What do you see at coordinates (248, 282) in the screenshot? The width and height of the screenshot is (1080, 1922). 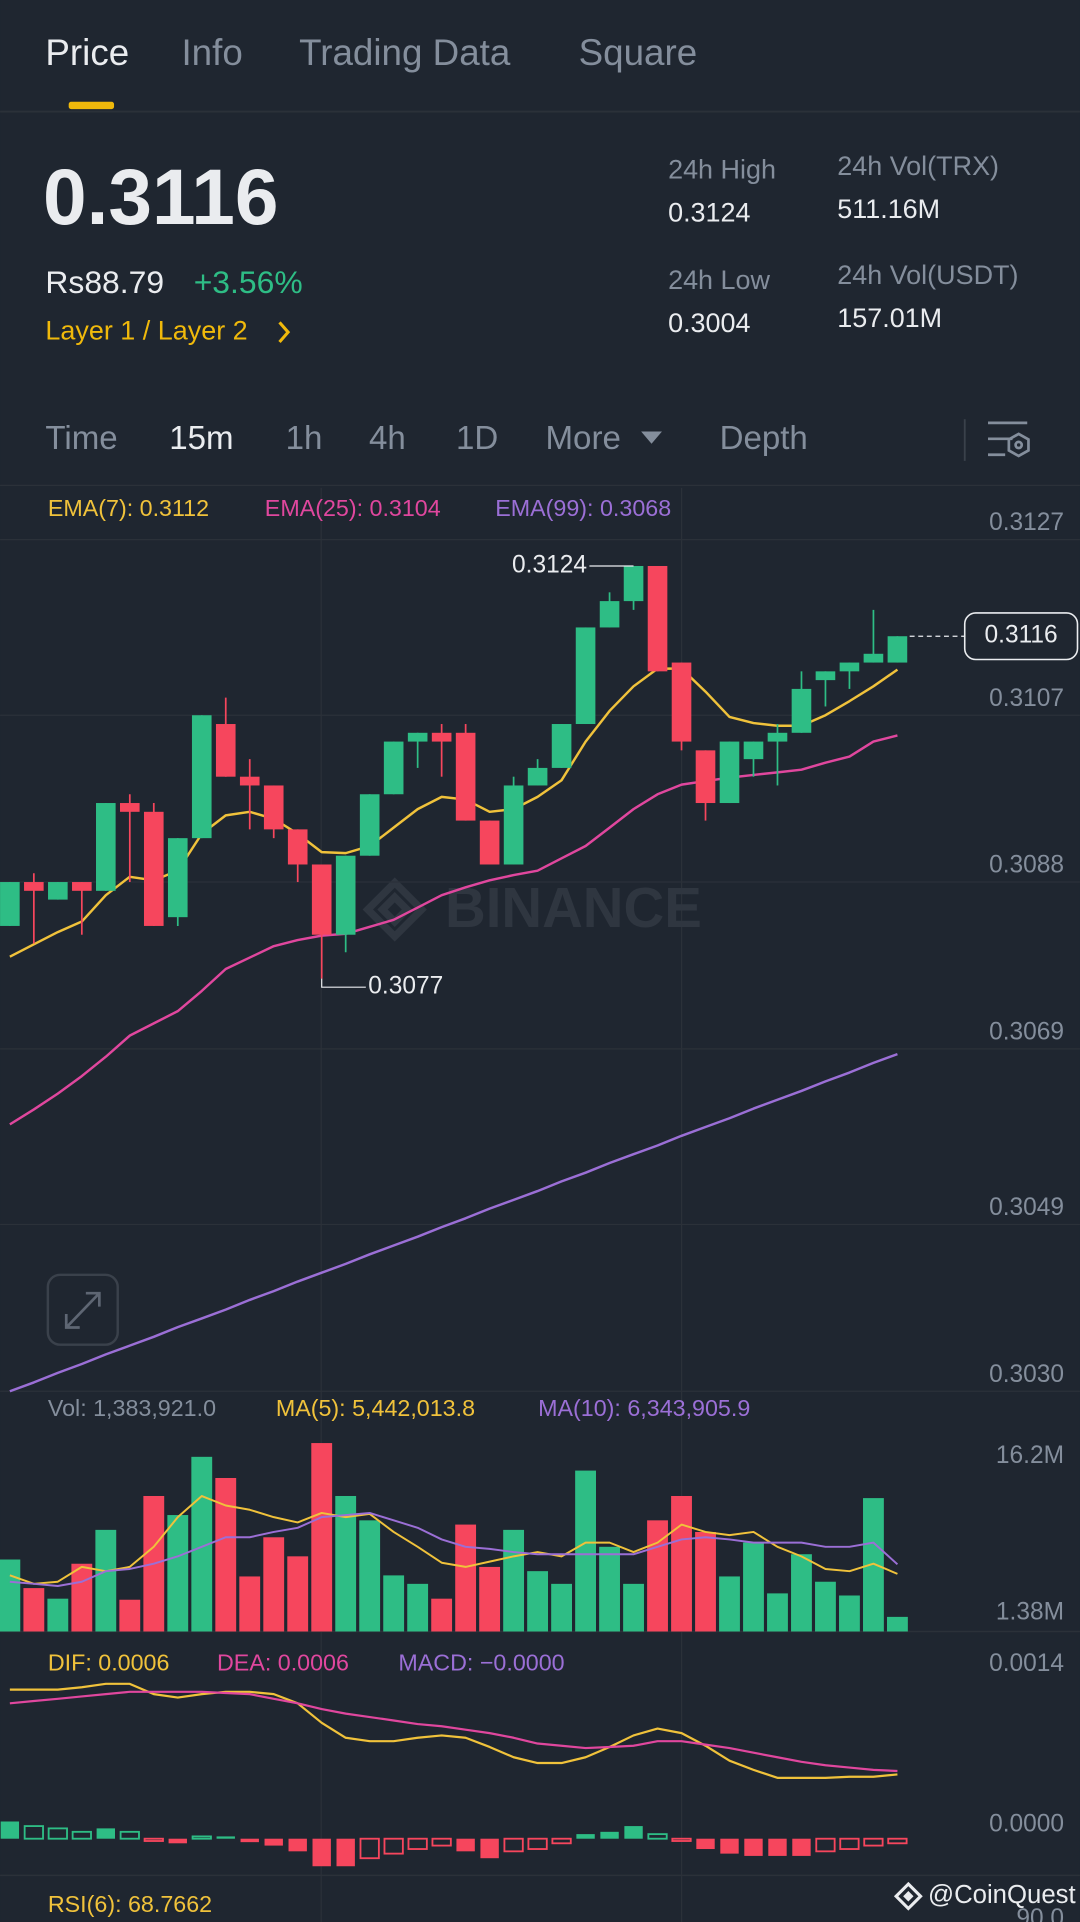 I see `price-change: +3.56%` at bounding box center [248, 282].